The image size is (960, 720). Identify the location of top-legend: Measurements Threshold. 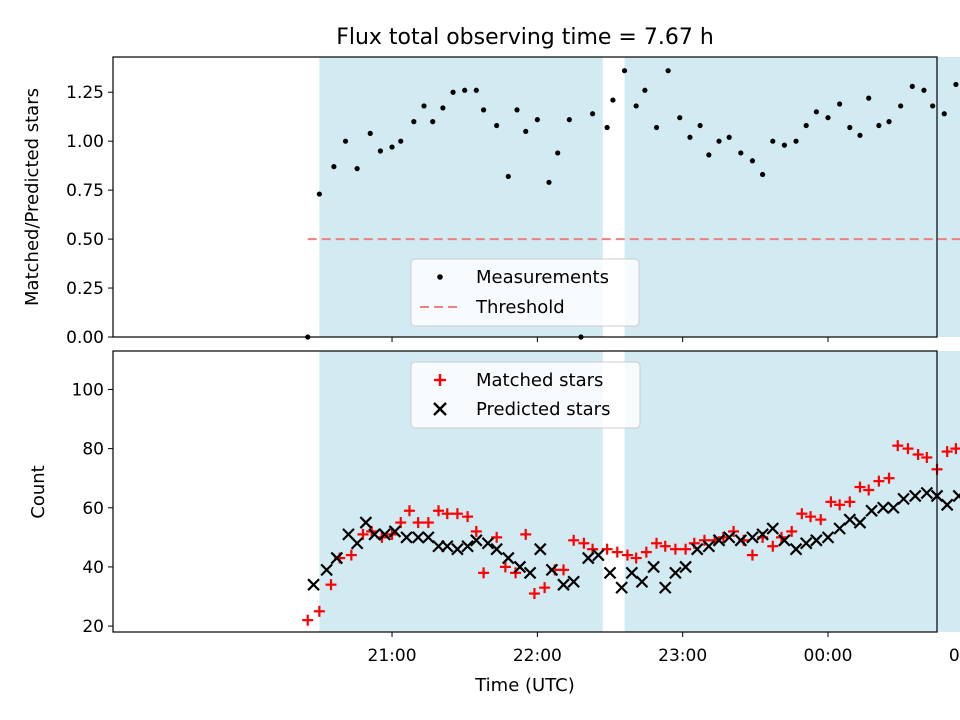
(525, 292).